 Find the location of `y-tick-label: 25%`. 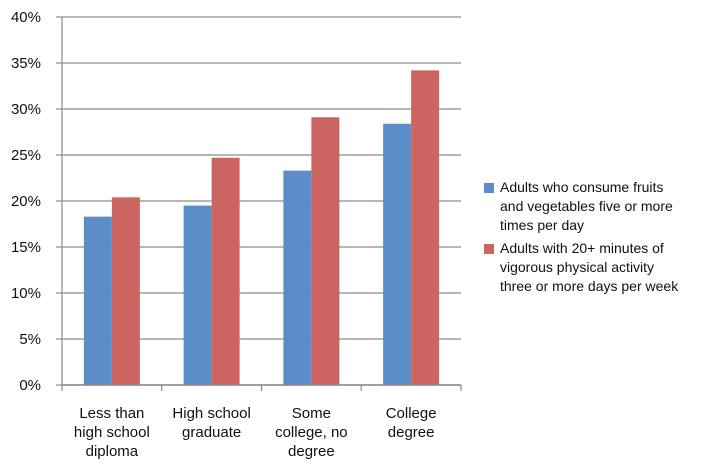

y-tick-label: 25% is located at coordinates (26, 155).